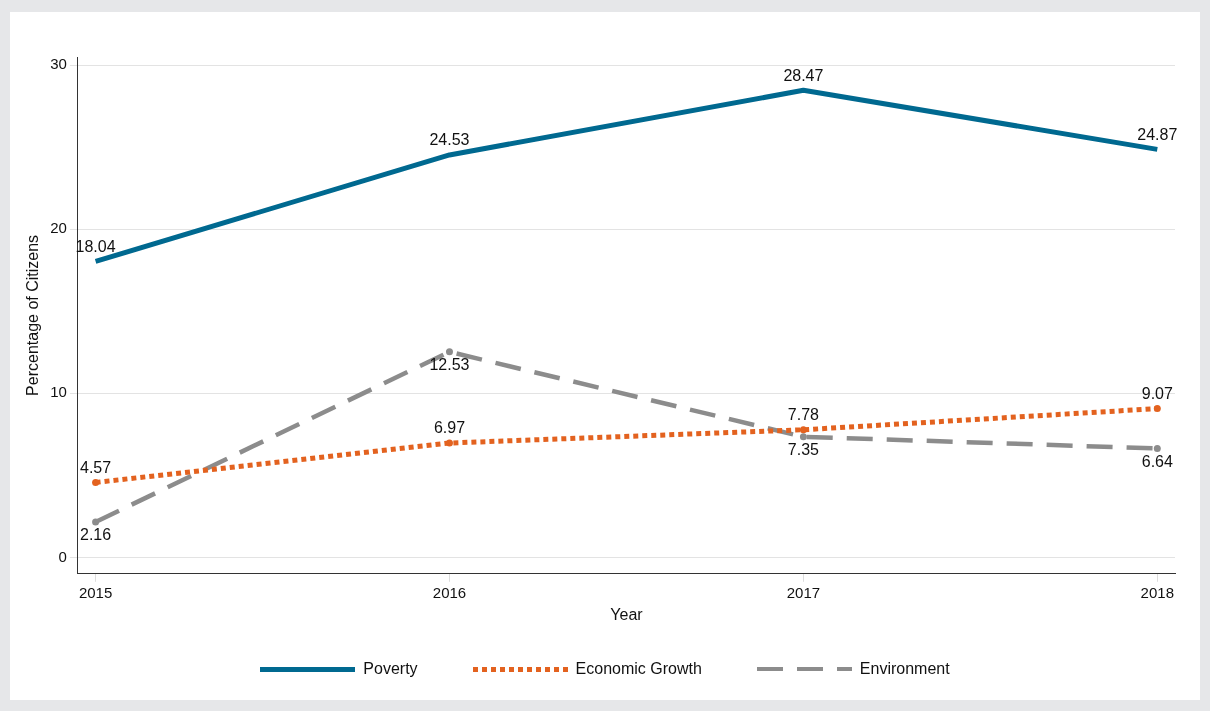 Image resolution: width=1210 pixels, height=711 pixels. I want to click on data-label: 9.07, so click(1157, 393).